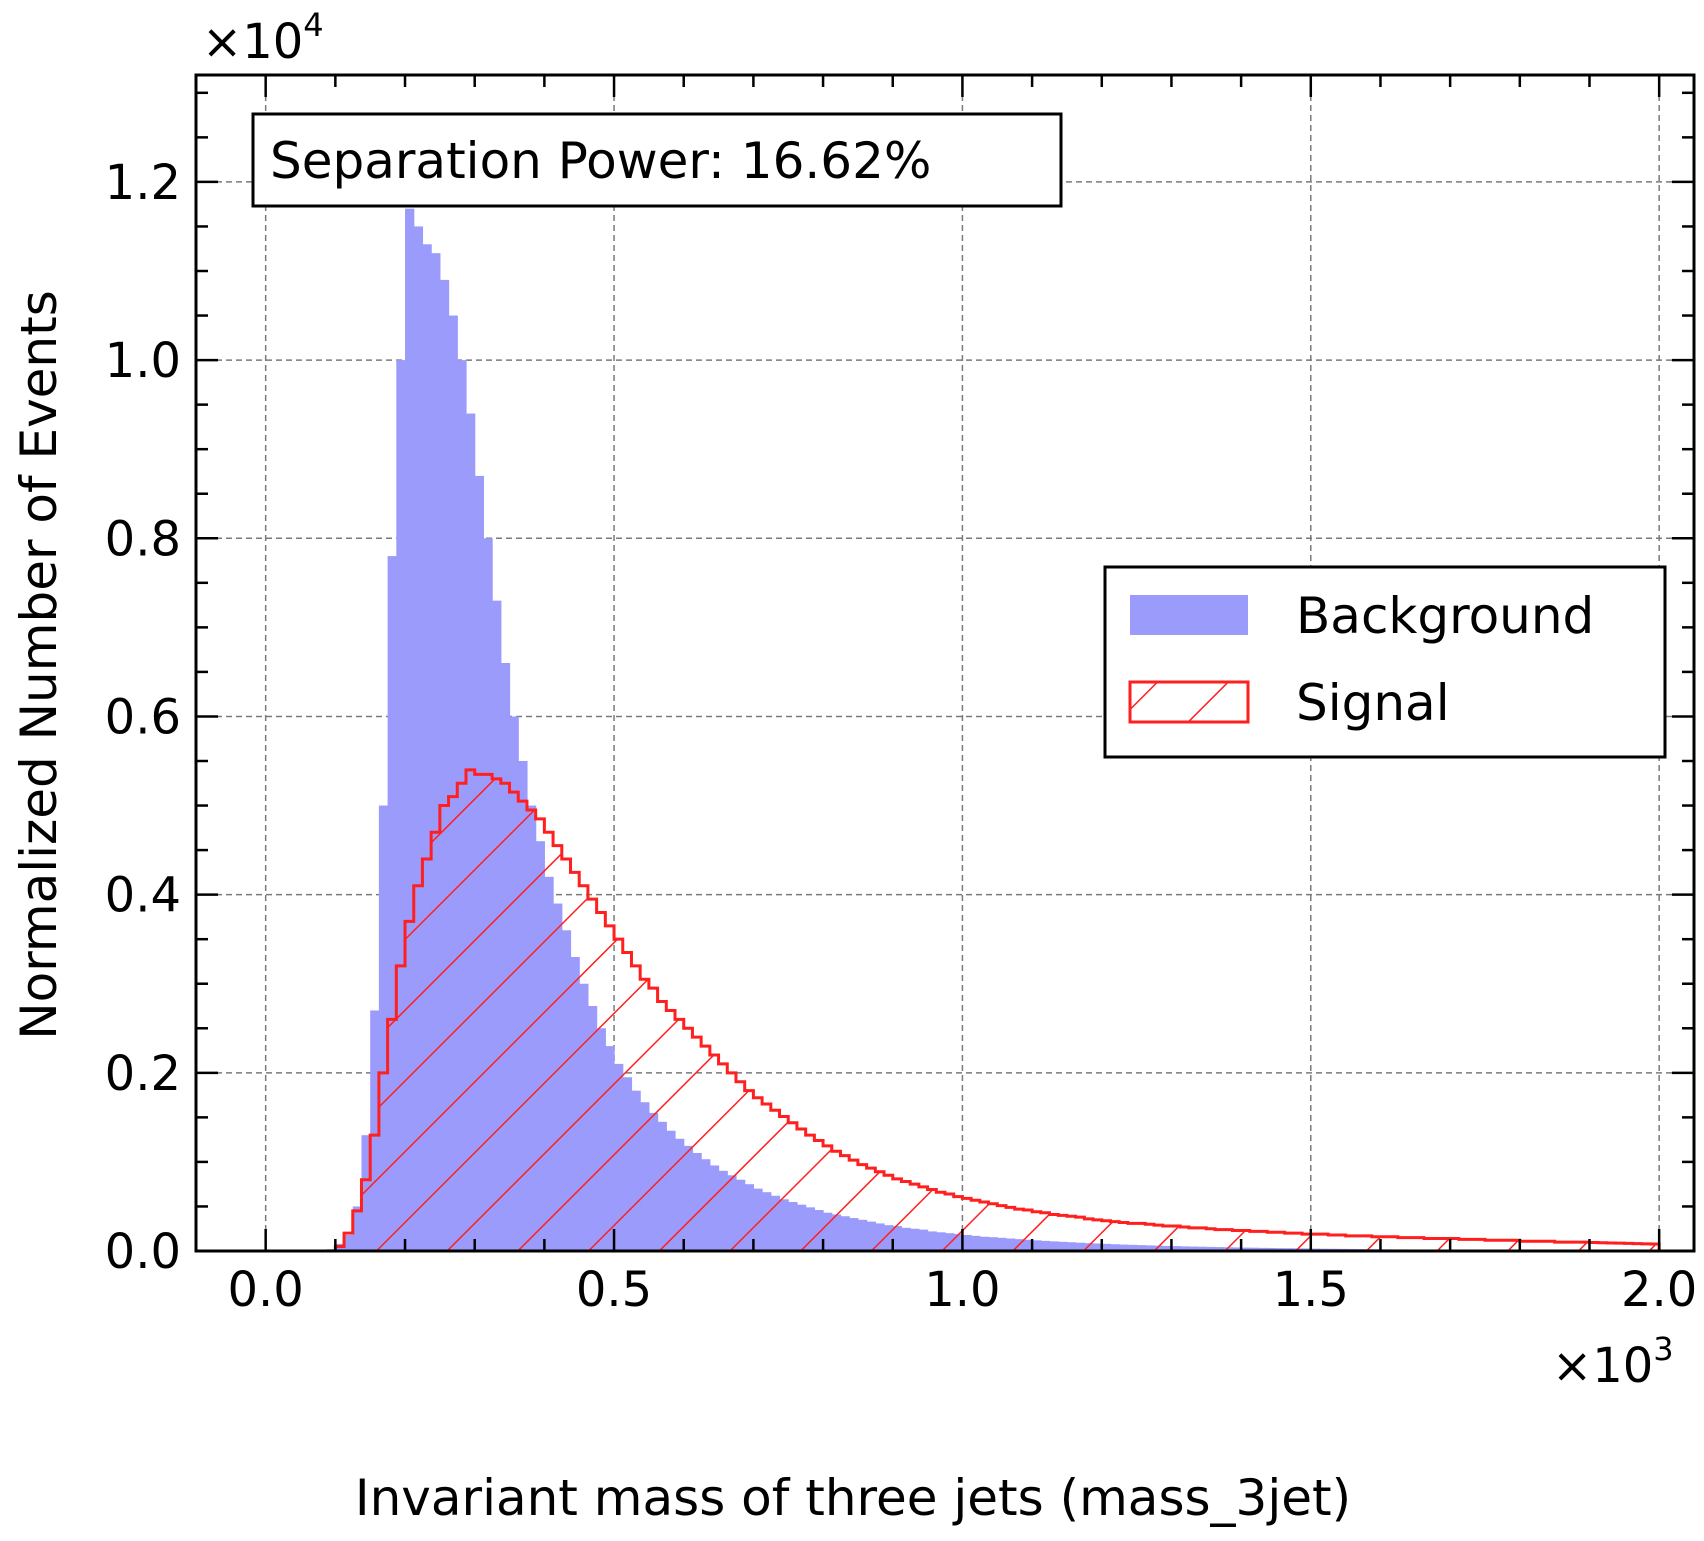 The image size is (1704, 1541). I want to click on legend: Background Signal, so click(1385, 662).